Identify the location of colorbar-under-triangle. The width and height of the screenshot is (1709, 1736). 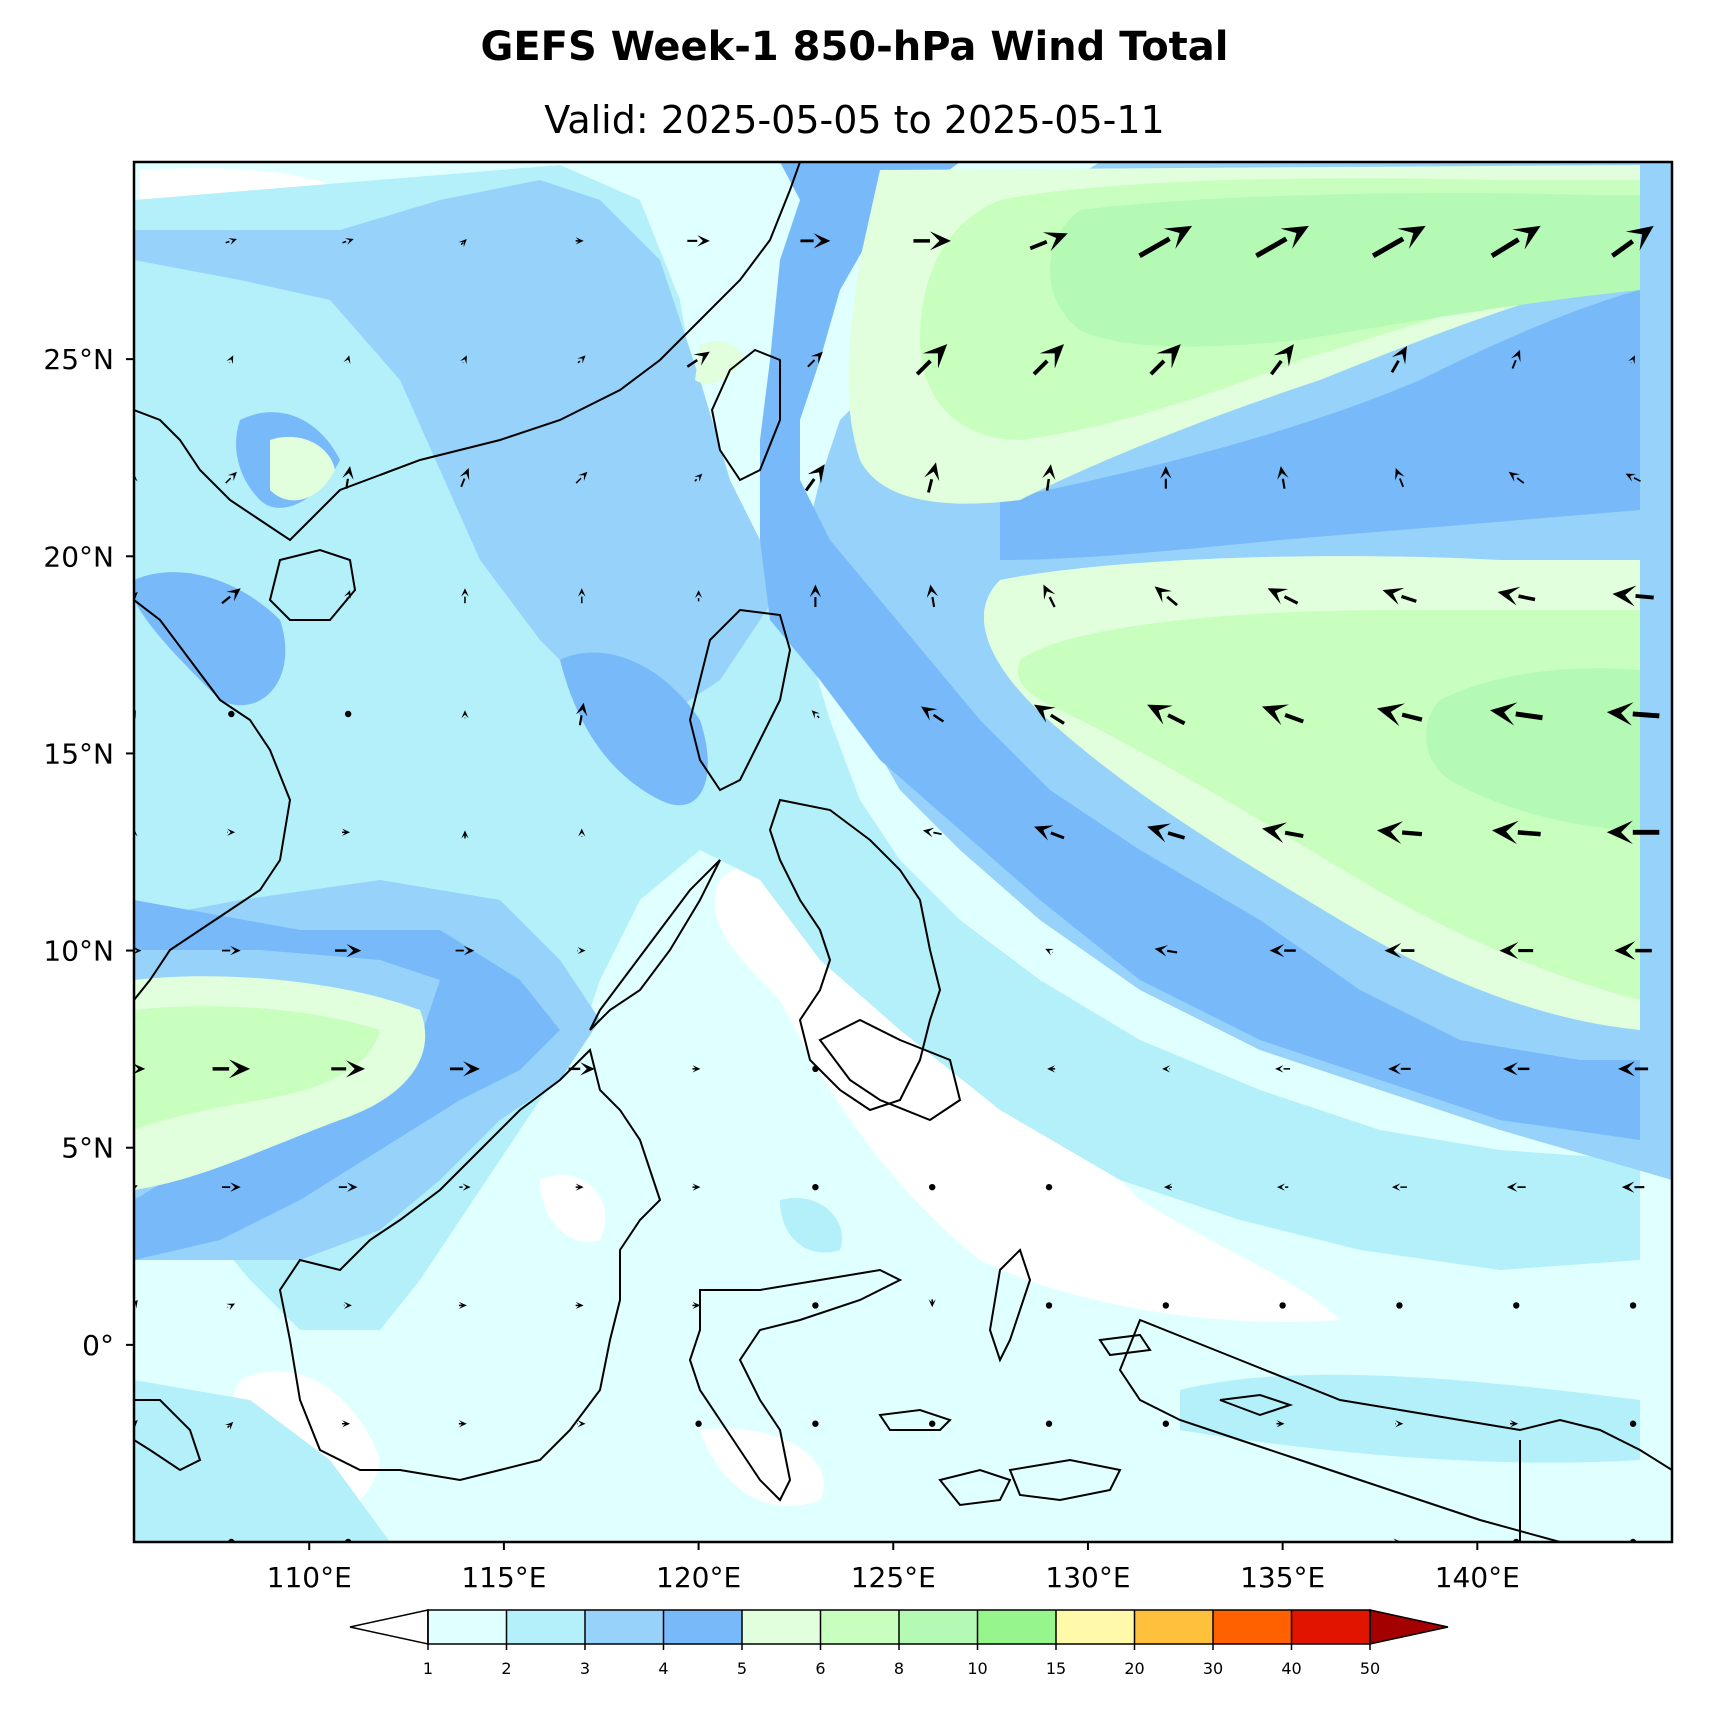
(389, 1627).